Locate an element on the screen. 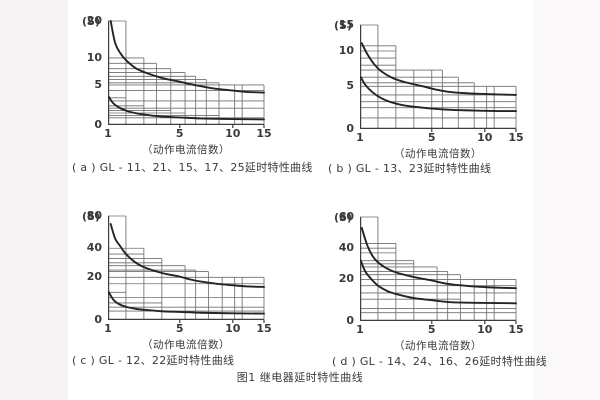 This screenshot has width=600, height=400. chart-b: (S) 0 5 10 15 1 5 10 15 （动作电流倍数） is located at coordinates (430, 88).